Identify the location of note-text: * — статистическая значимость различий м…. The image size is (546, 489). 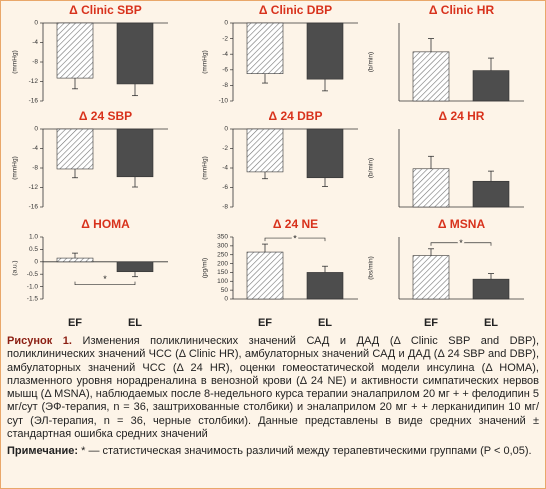
(305, 451).